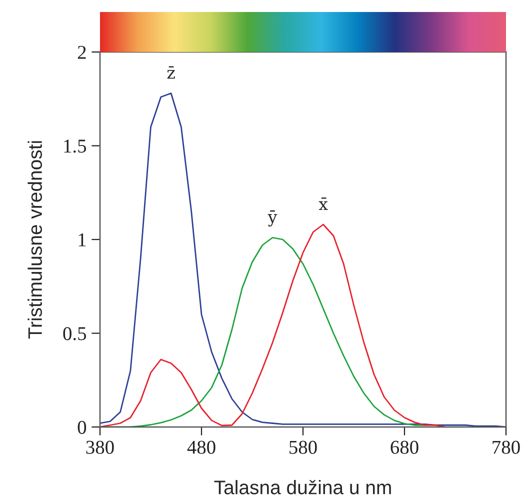 The width and height of the screenshot is (531, 501). I want to click on x-tick-label: 580, so click(303, 447).